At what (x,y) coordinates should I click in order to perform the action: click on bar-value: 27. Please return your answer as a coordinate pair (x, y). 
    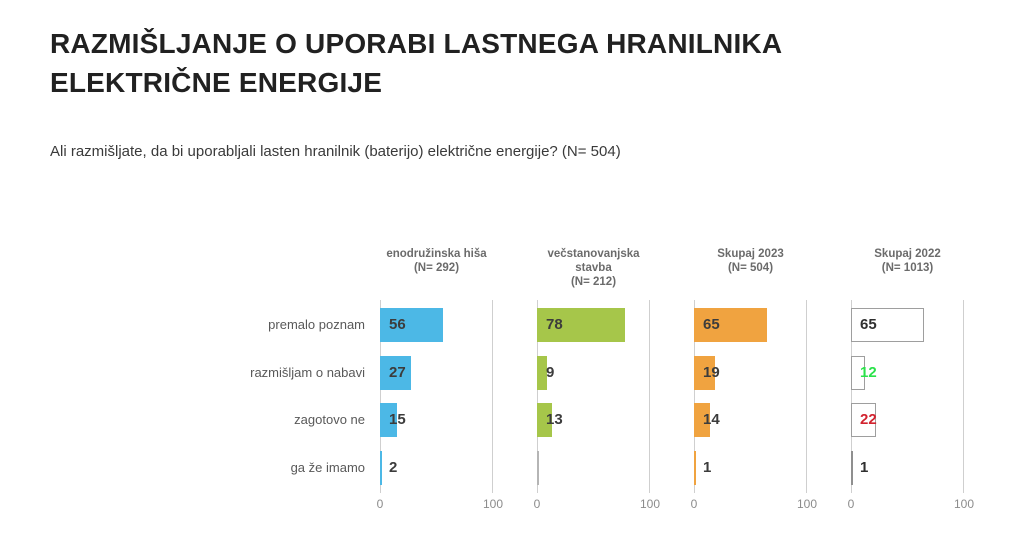
    Looking at the image, I should click on (397, 372).